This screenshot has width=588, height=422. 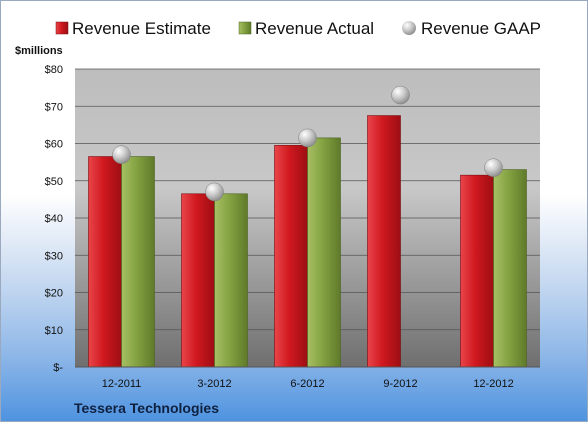 I want to click on y-axis-unit-label: $millions, so click(x=39, y=51).